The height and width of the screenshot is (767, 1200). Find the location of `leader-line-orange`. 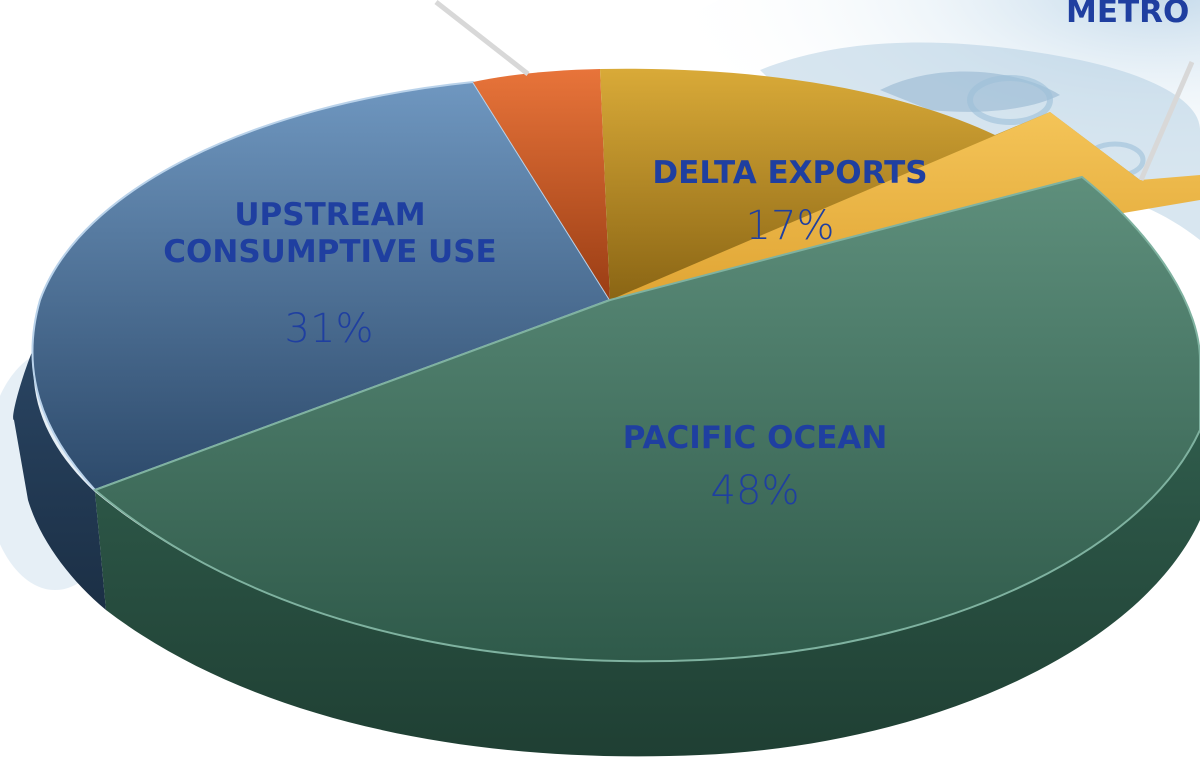

leader-line-orange is located at coordinates (482, 38).